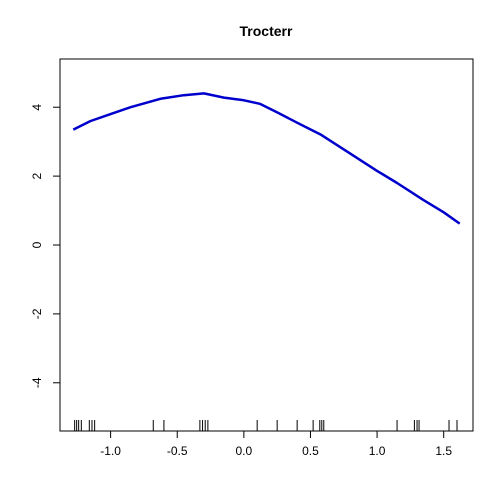 The image size is (504, 504). Describe the element at coordinates (37, 175) in the screenshot. I see `y-tick-label: 2` at that location.